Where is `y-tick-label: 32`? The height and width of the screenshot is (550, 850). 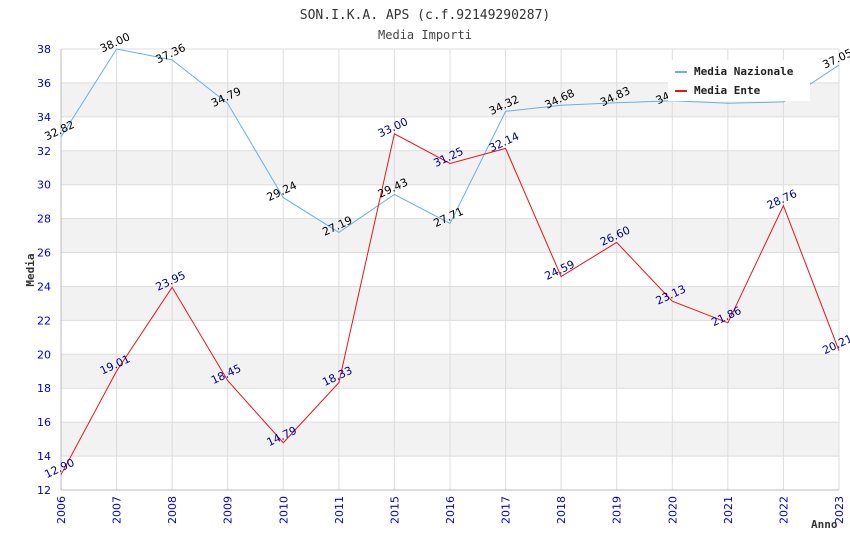 y-tick-label: 32 is located at coordinates (44, 151).